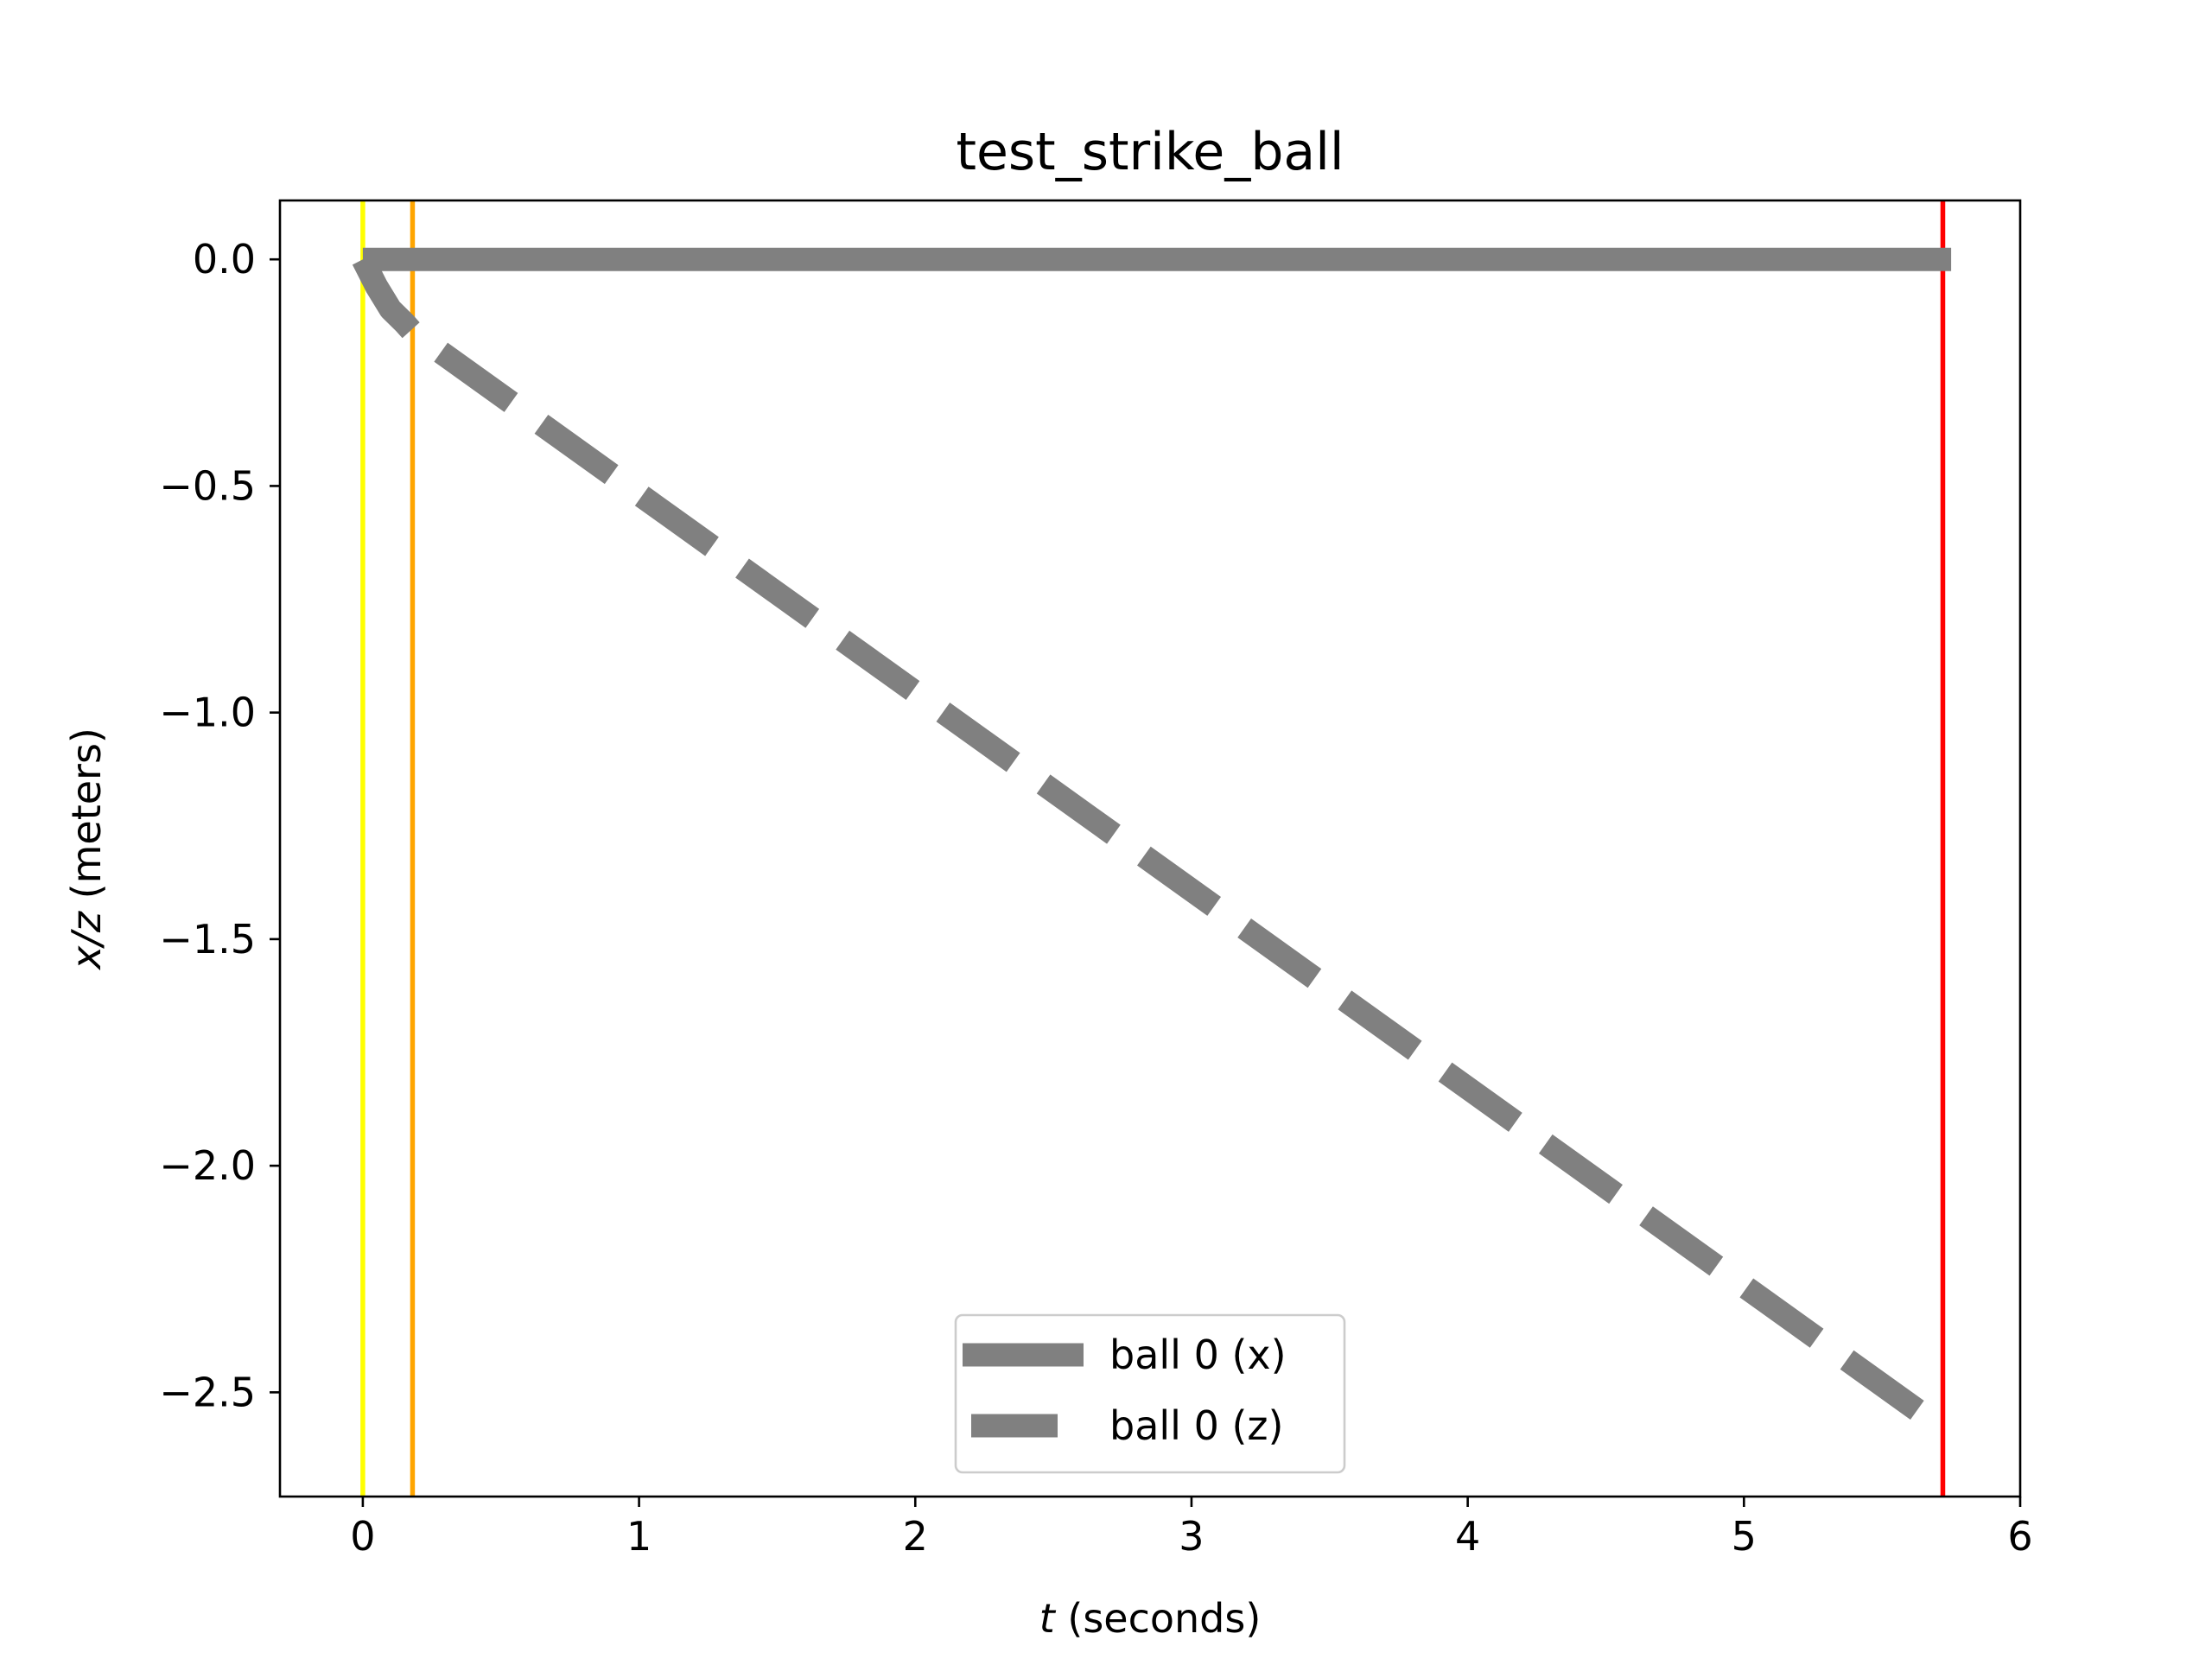 The image size is (2212, 1659). What do you see at coordinates (1191, 1536) in the screenshot?
I see `x-tick-label: 3` at bounding box center [1191, 1536].